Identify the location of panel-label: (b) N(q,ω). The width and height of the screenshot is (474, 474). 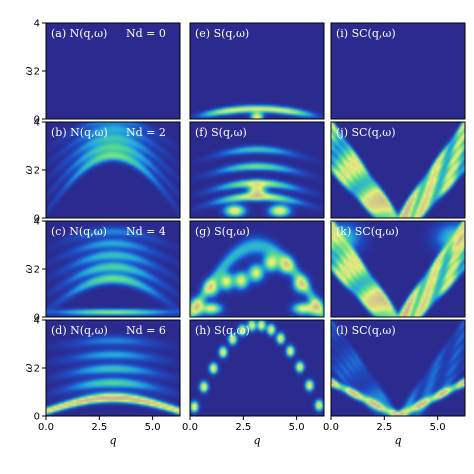
(79, 132).